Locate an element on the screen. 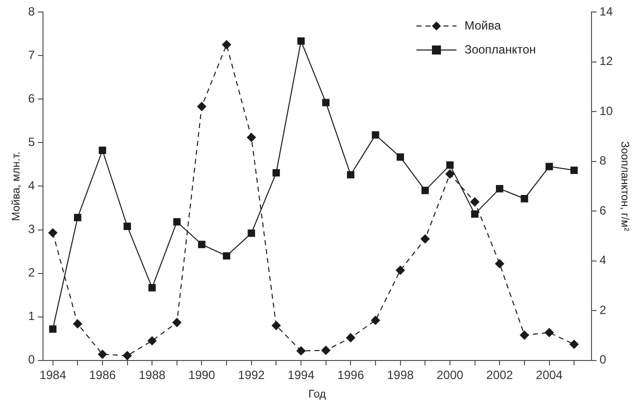  x-tick-label: 1998 is located at coordinates (400, 375).